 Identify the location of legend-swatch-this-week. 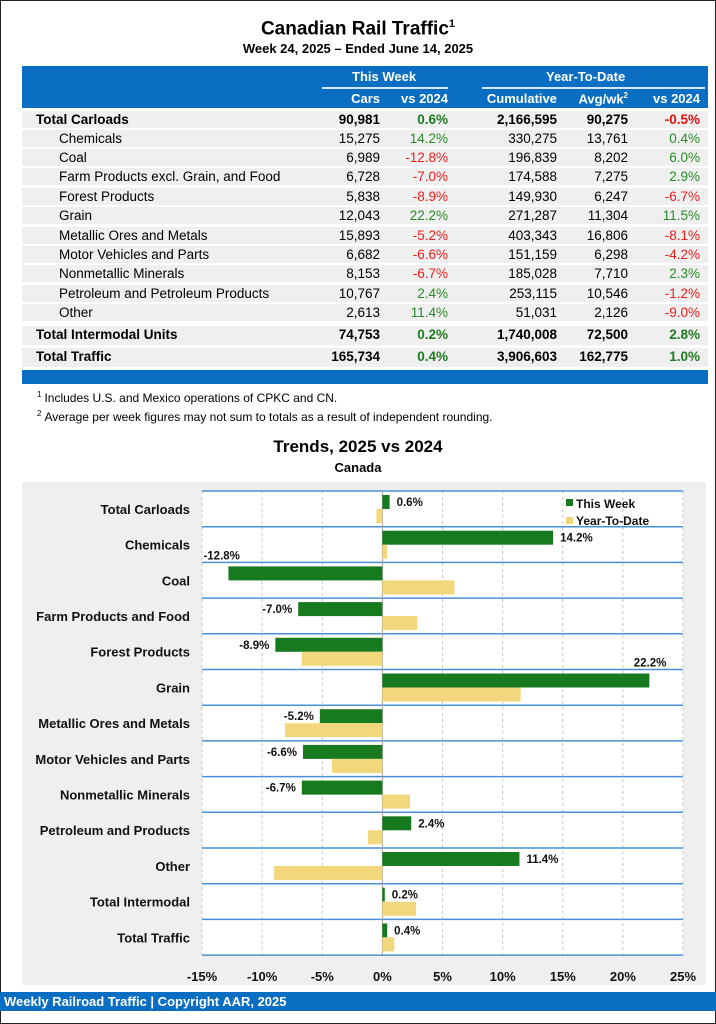
(569, 502).